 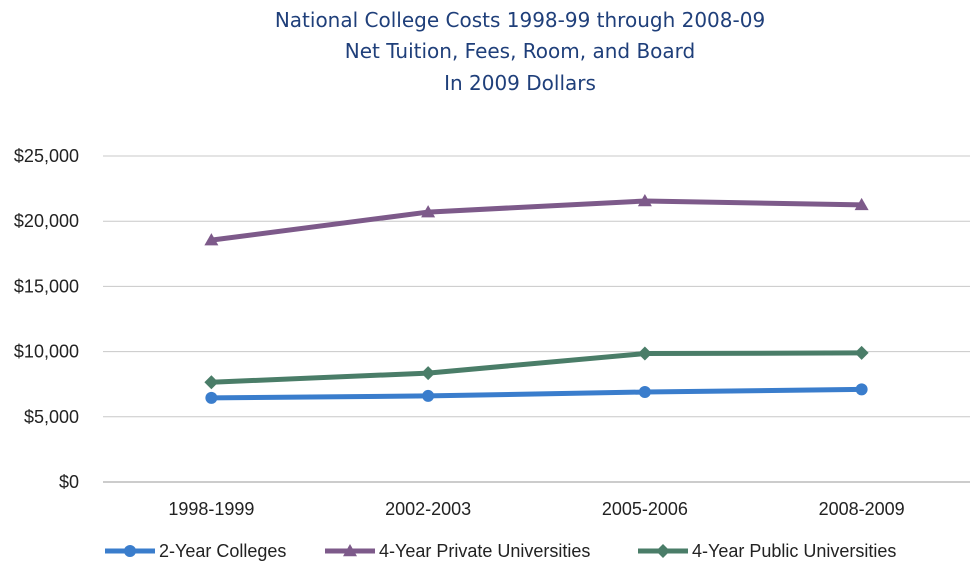 I want to click on x-tick-label: 2008-2009, so click(x=862, y=509).